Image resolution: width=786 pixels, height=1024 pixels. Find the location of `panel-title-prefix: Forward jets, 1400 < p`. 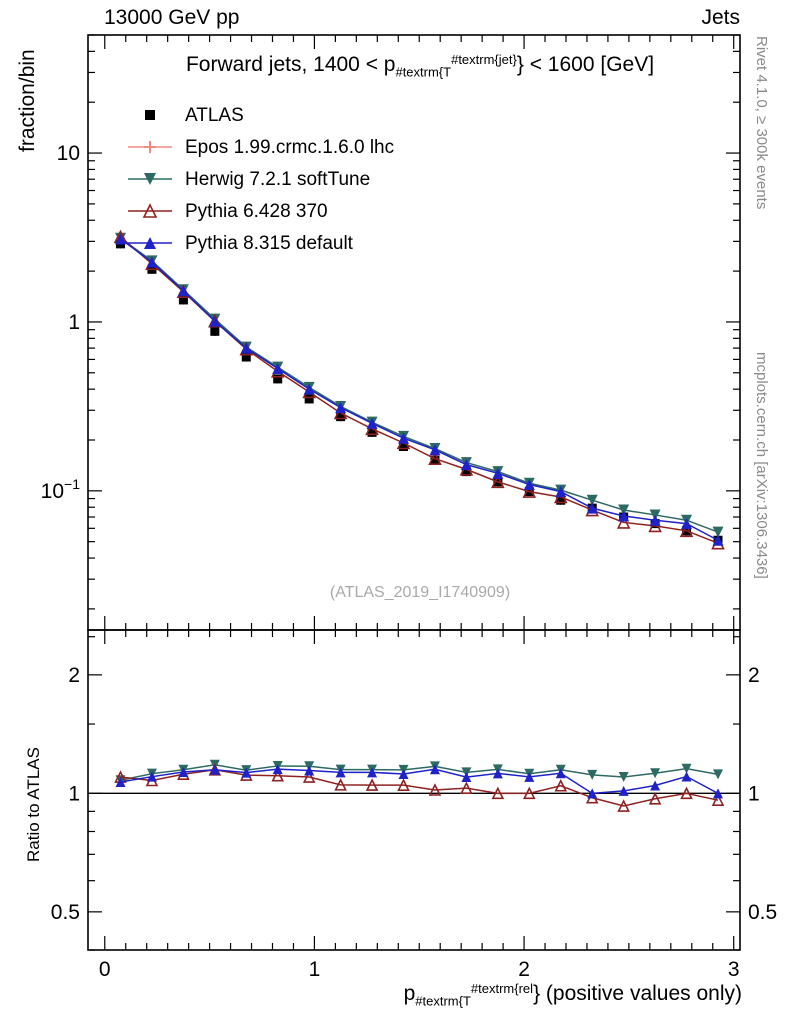

panel-title-prefix: Forward jets, 1400 < p is located at coordinates (290, 65).